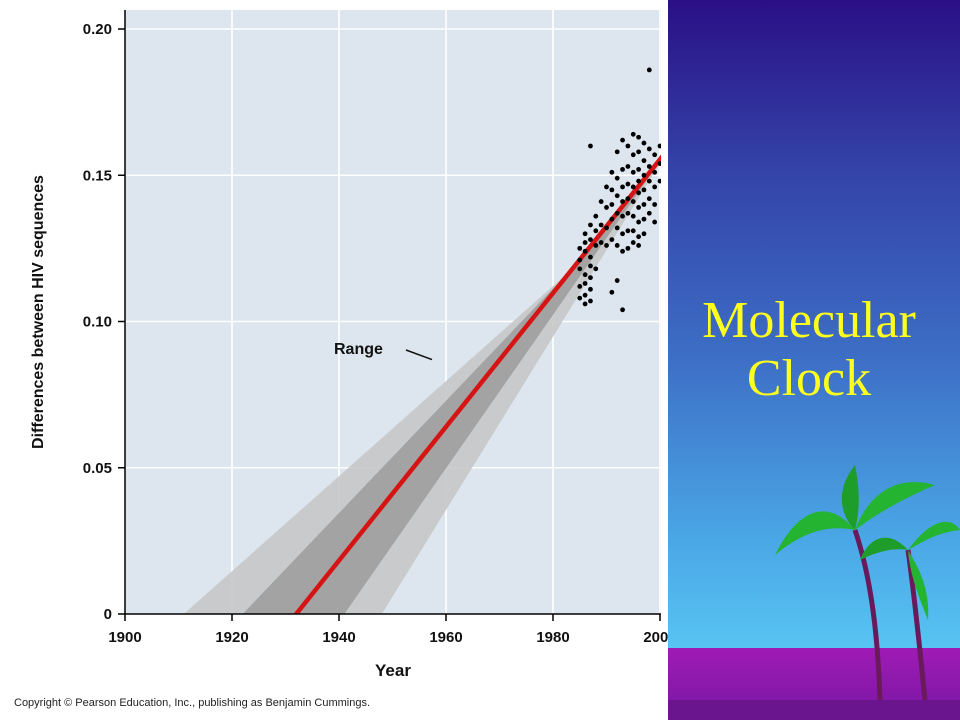 The width and height of the screenshot is (960, 720). I want to click on data-points, so click(622, 190).